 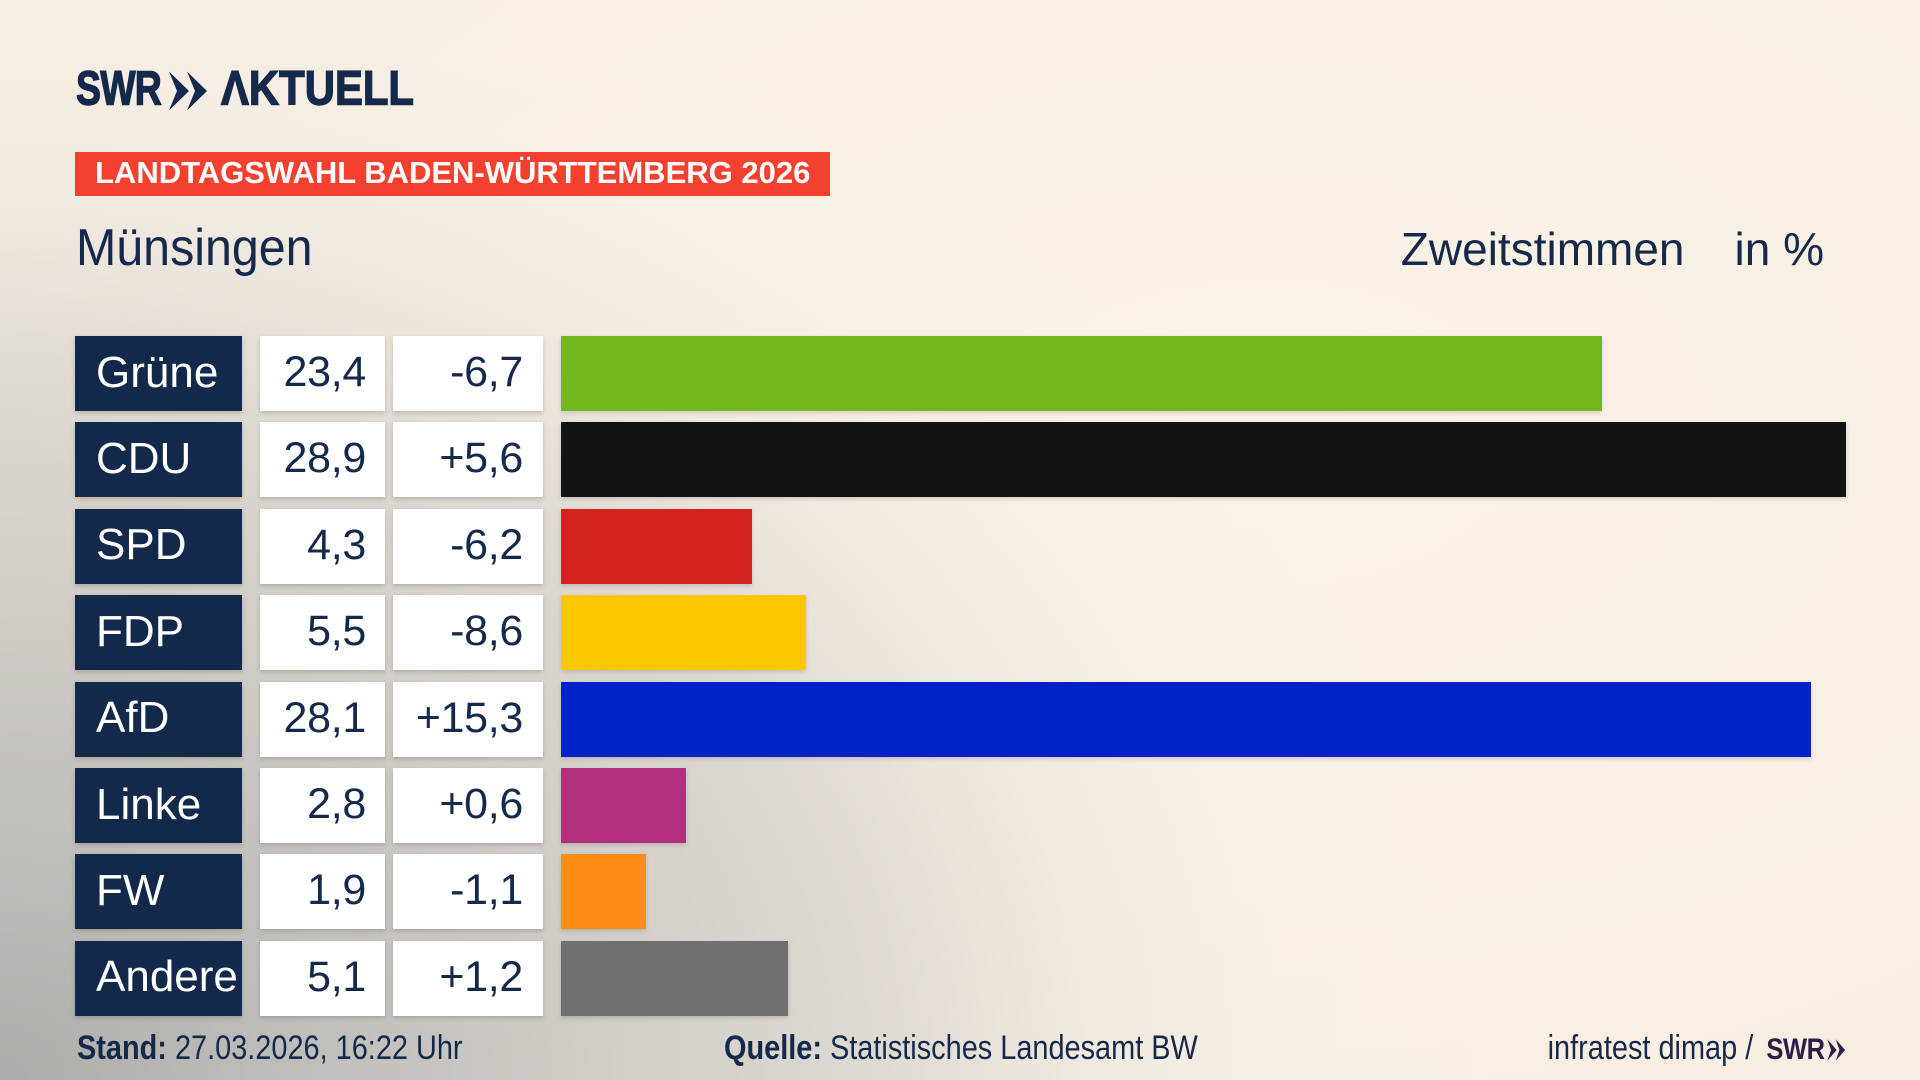 What do you see at coordinates (322, 978) in the screenshot?
I see `party-value-cell: 5,1` at bounding box center [322, 978].